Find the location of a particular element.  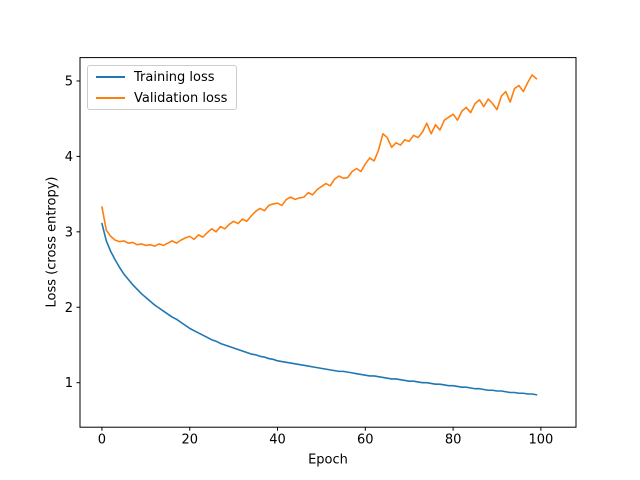

y-axis-label: Loss (cross entropy) is located at coordinates (52, 242).